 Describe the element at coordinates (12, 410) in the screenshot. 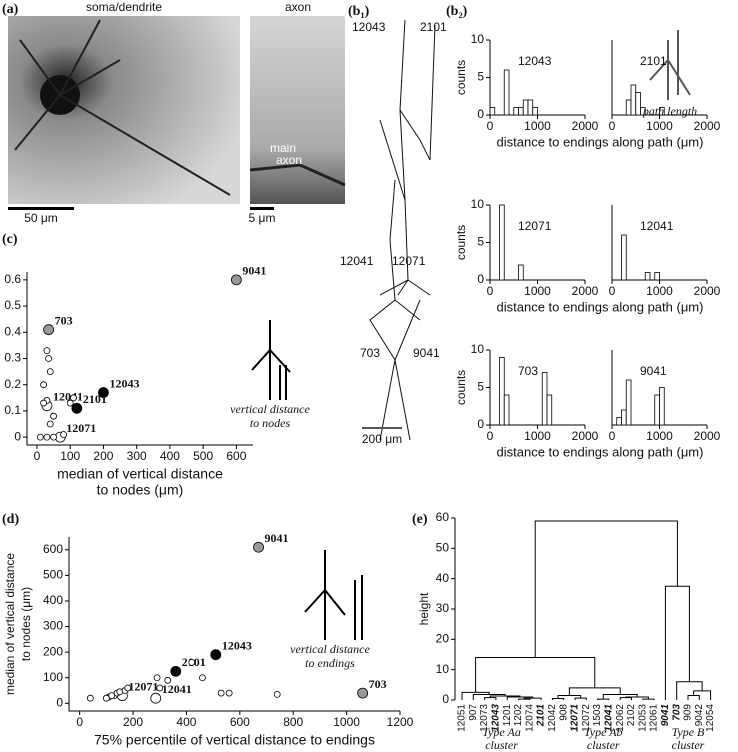

I see `y-tick-label: 0.1` at that location.